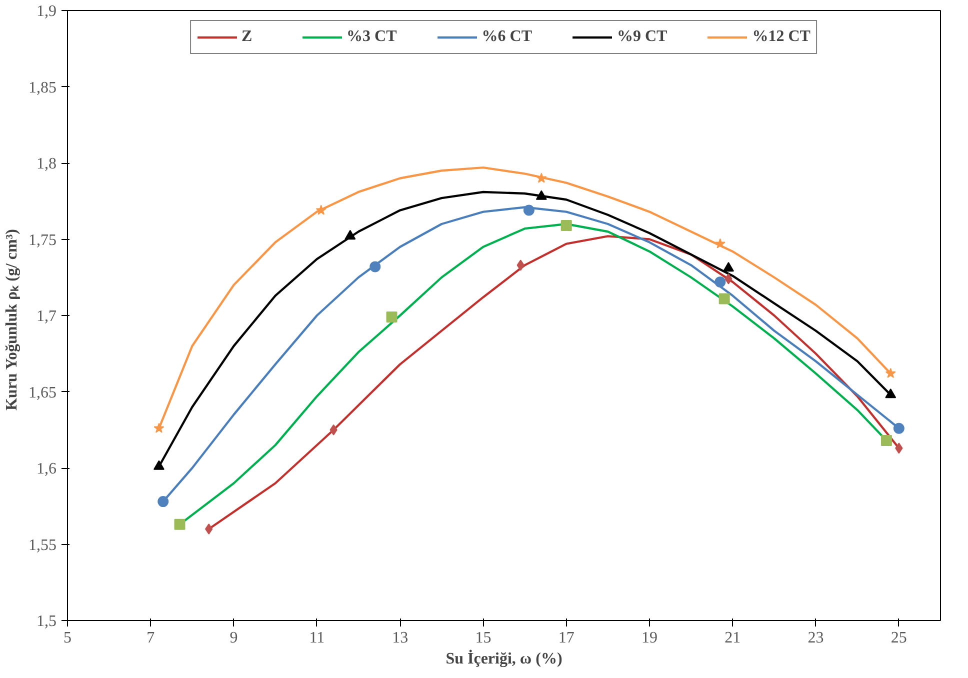  What do you see at coordinates (46, 164) in the screenshot?
I see `y-tick-label: 1,8` at bounding box center [46, 164].